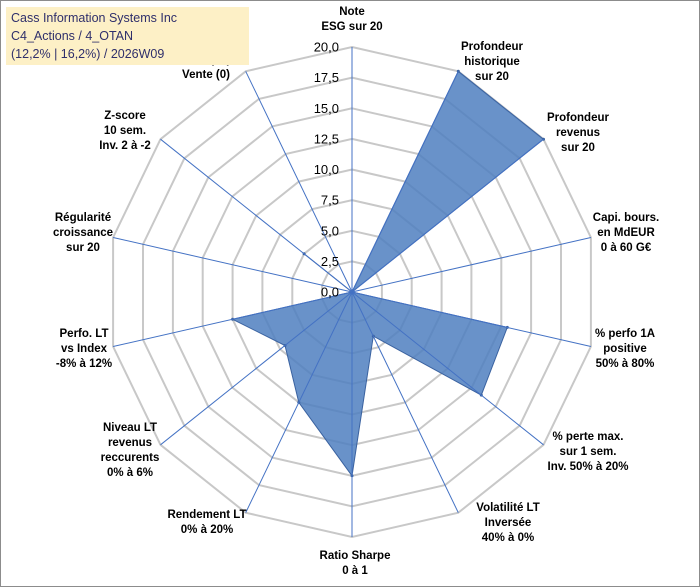  Describe the element at coordinates (206, 515) in the screenshot. I see `axis-label-line: Rendement LT` at that location.